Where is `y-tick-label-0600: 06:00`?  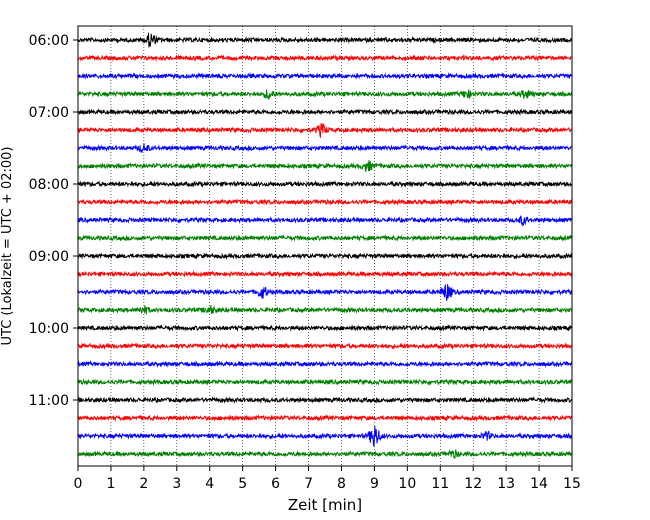 y-tick-label-0600: 06:00 is located at coordinates (49, 41).